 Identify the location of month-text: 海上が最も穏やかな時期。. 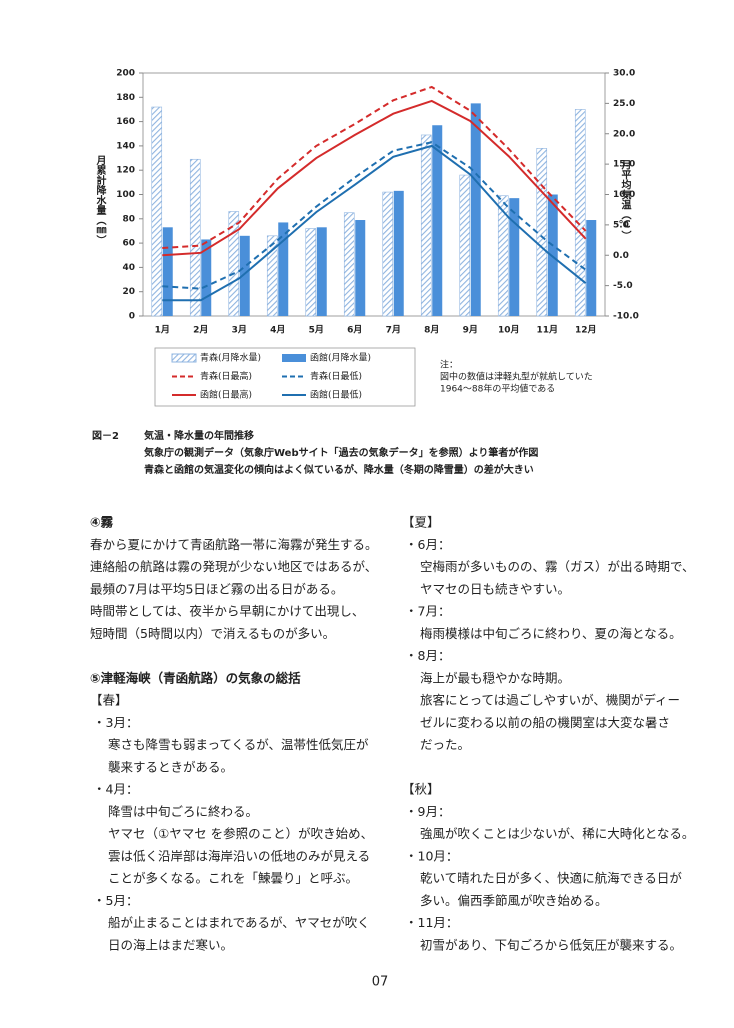
(495, 677).